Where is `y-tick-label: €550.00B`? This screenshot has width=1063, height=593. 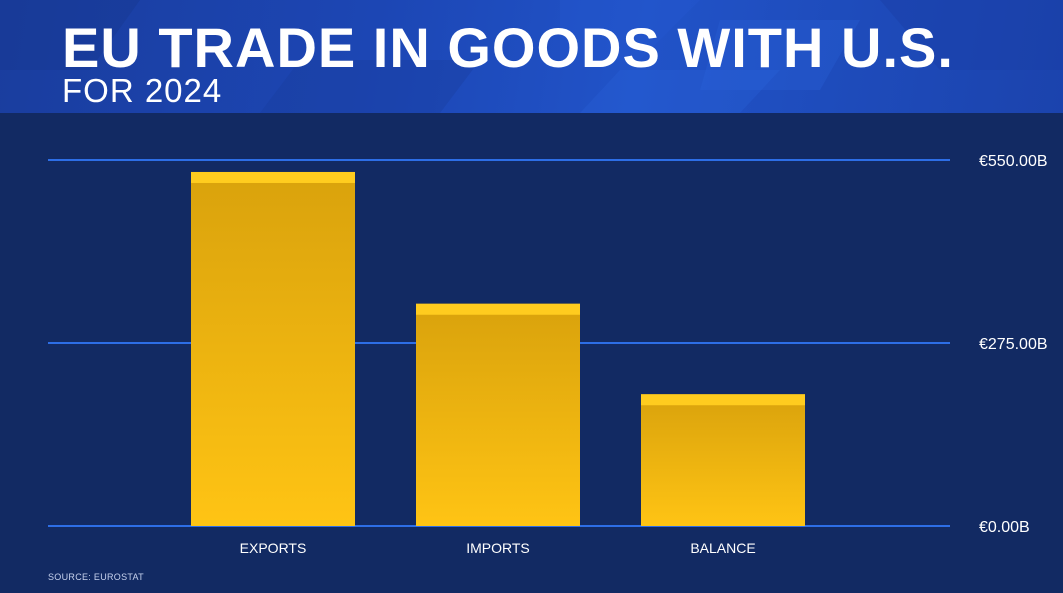 y-tick-label: €550.00B is located at coordinates (1013, 161).